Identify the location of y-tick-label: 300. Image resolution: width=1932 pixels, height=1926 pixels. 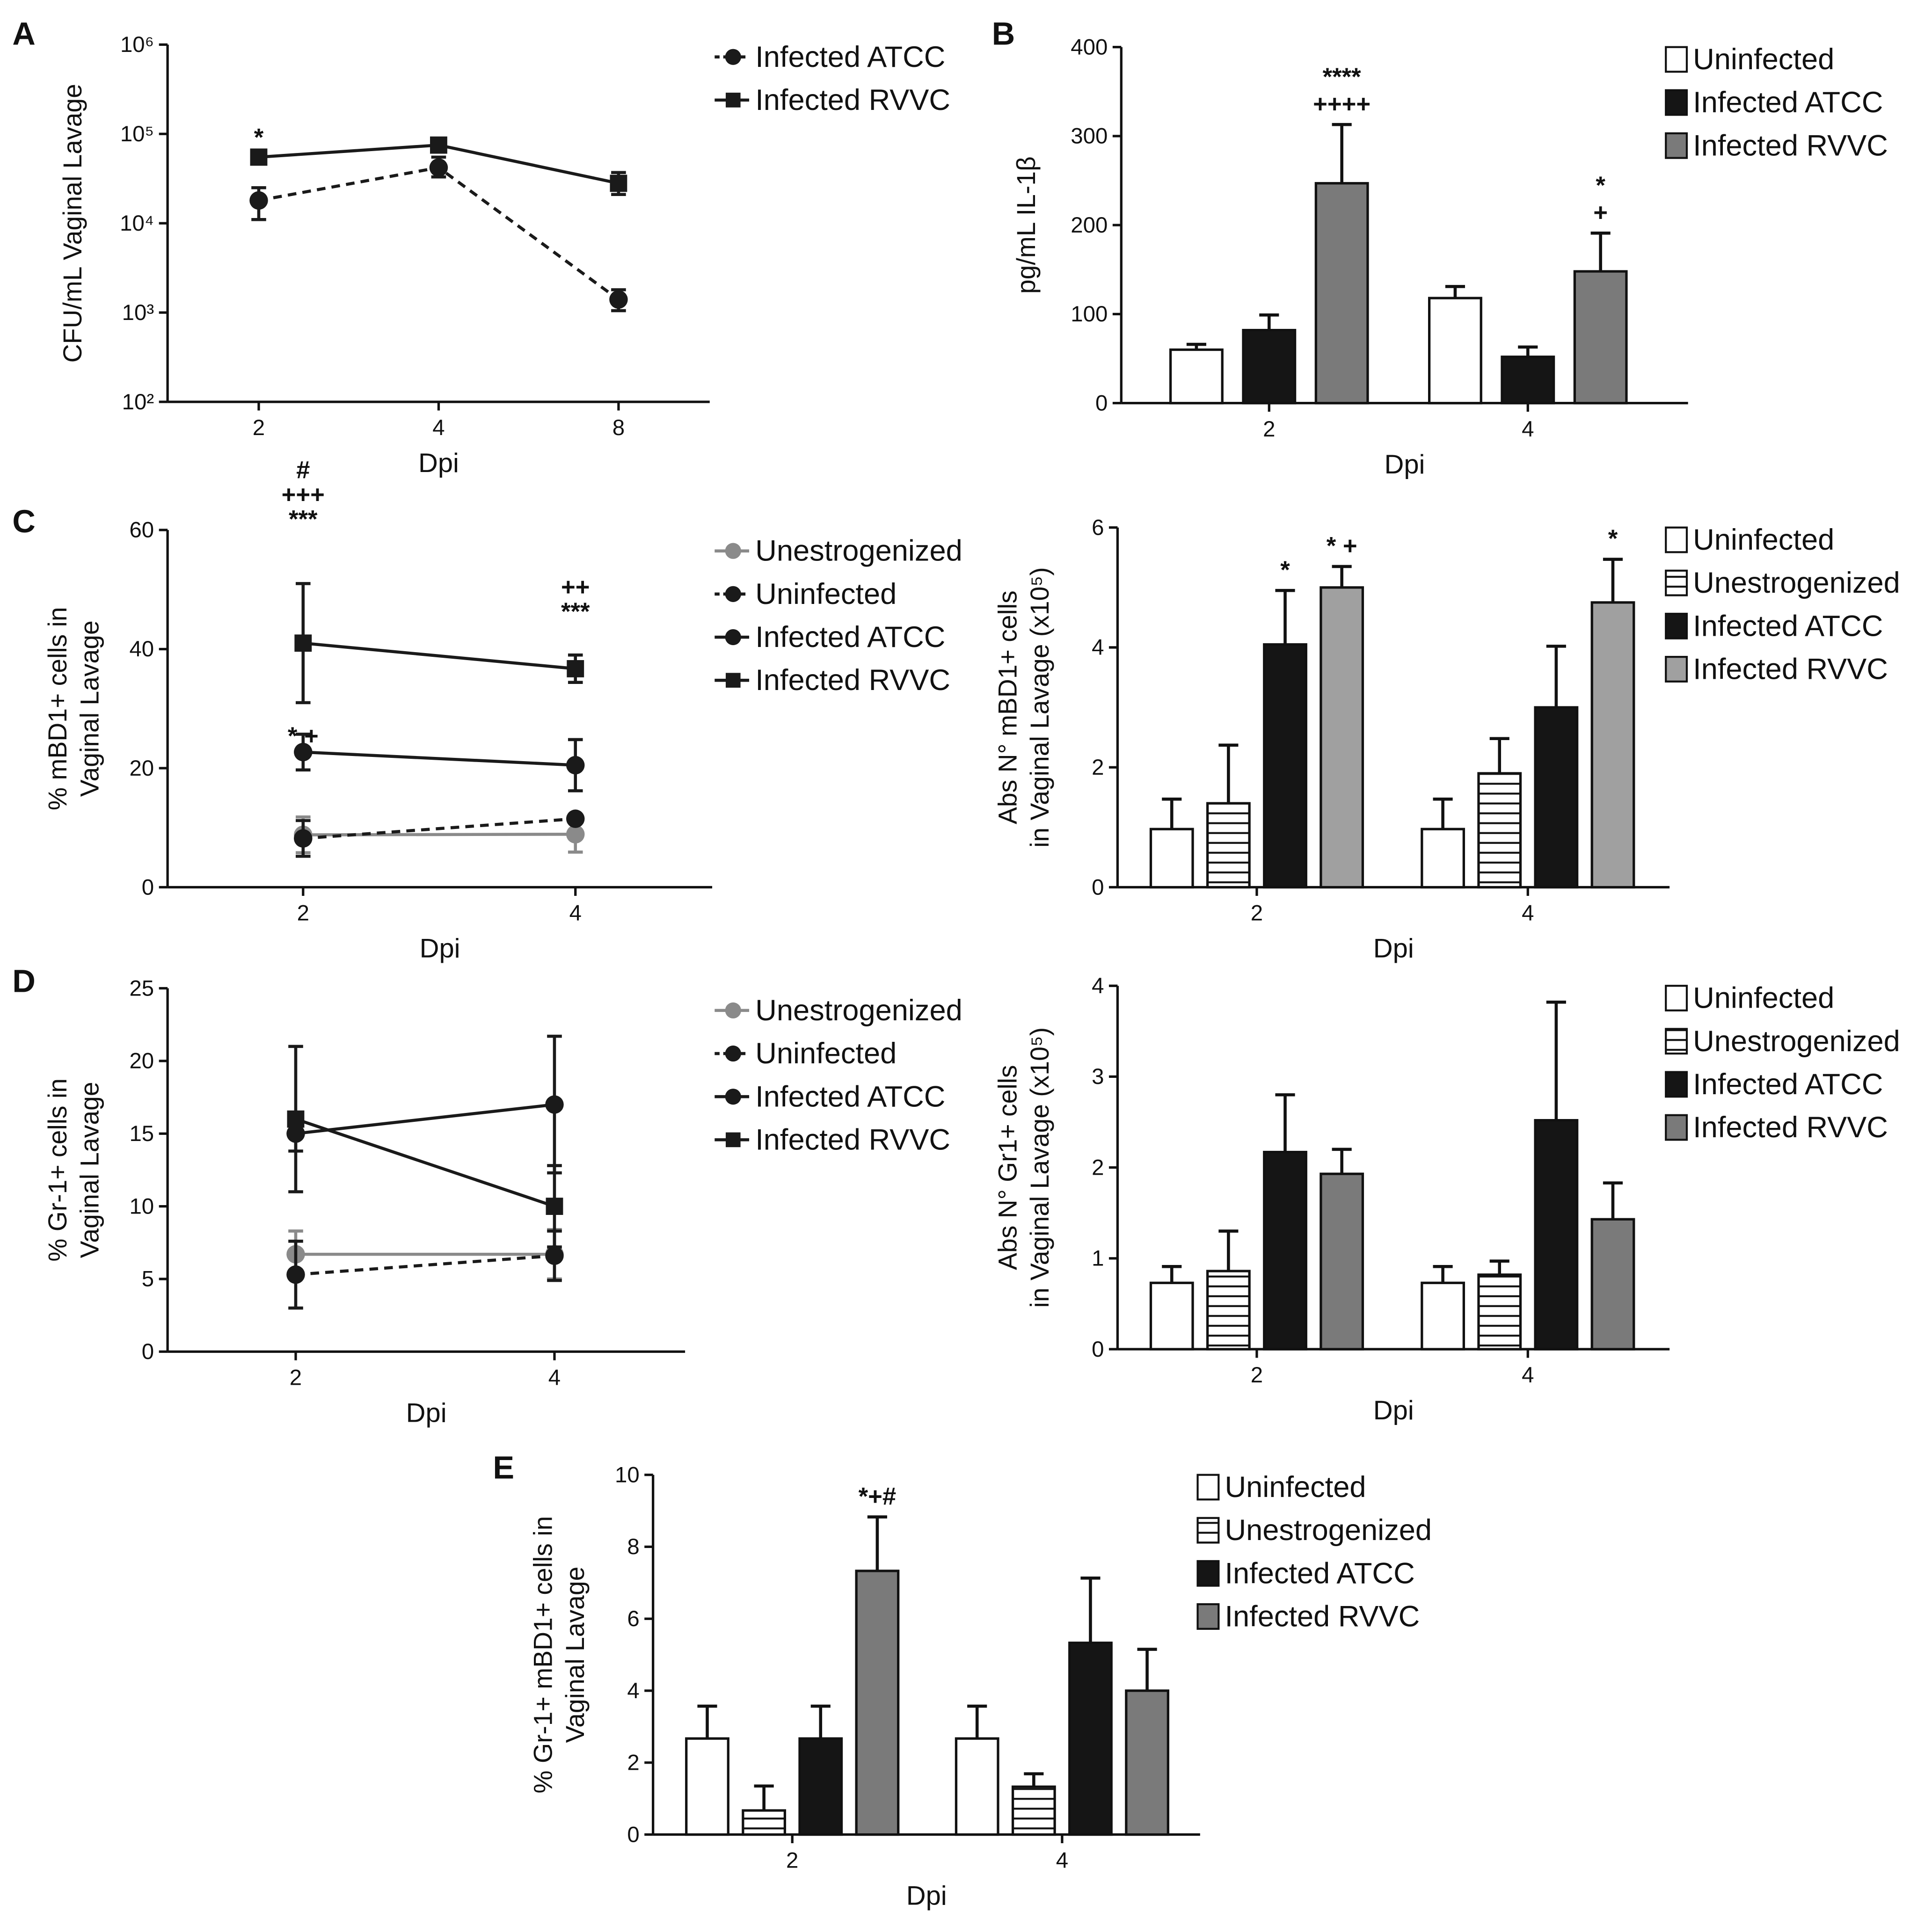
(1089, 136).